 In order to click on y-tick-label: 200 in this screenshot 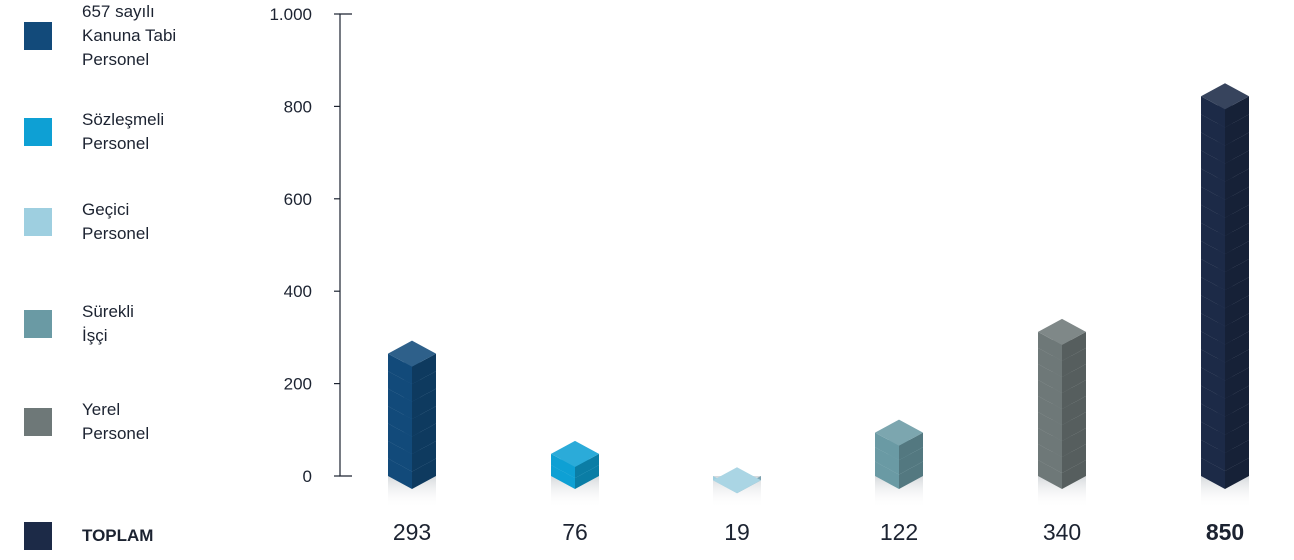, I will do `click(298, 384)`.